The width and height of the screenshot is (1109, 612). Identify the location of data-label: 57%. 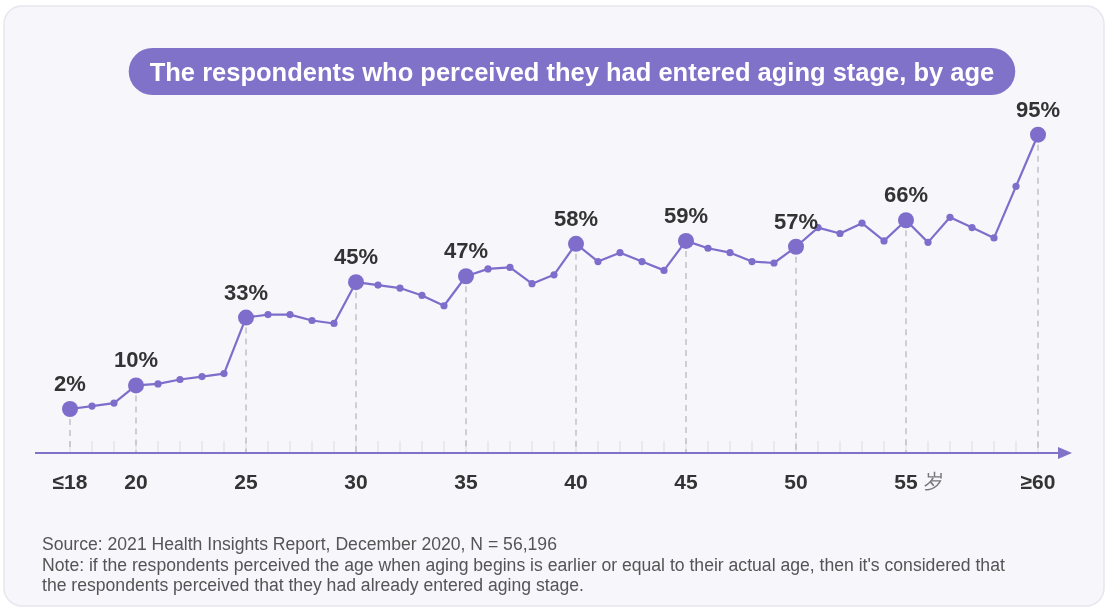
(796, 221).